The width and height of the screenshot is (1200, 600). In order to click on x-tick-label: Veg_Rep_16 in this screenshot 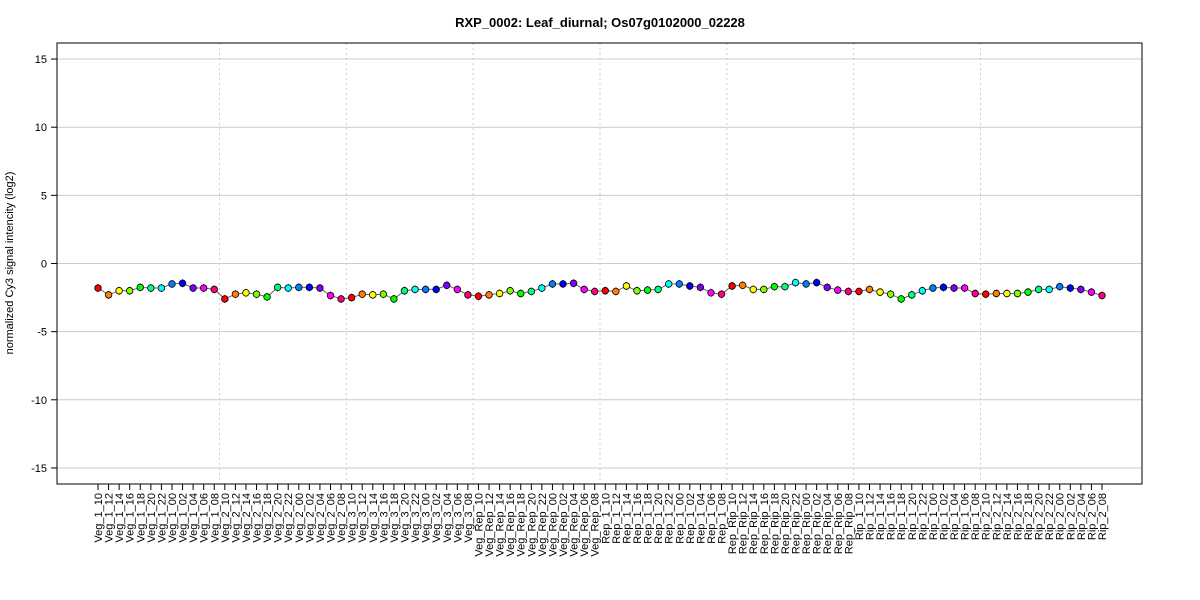, I will do `click(511, 525)`.